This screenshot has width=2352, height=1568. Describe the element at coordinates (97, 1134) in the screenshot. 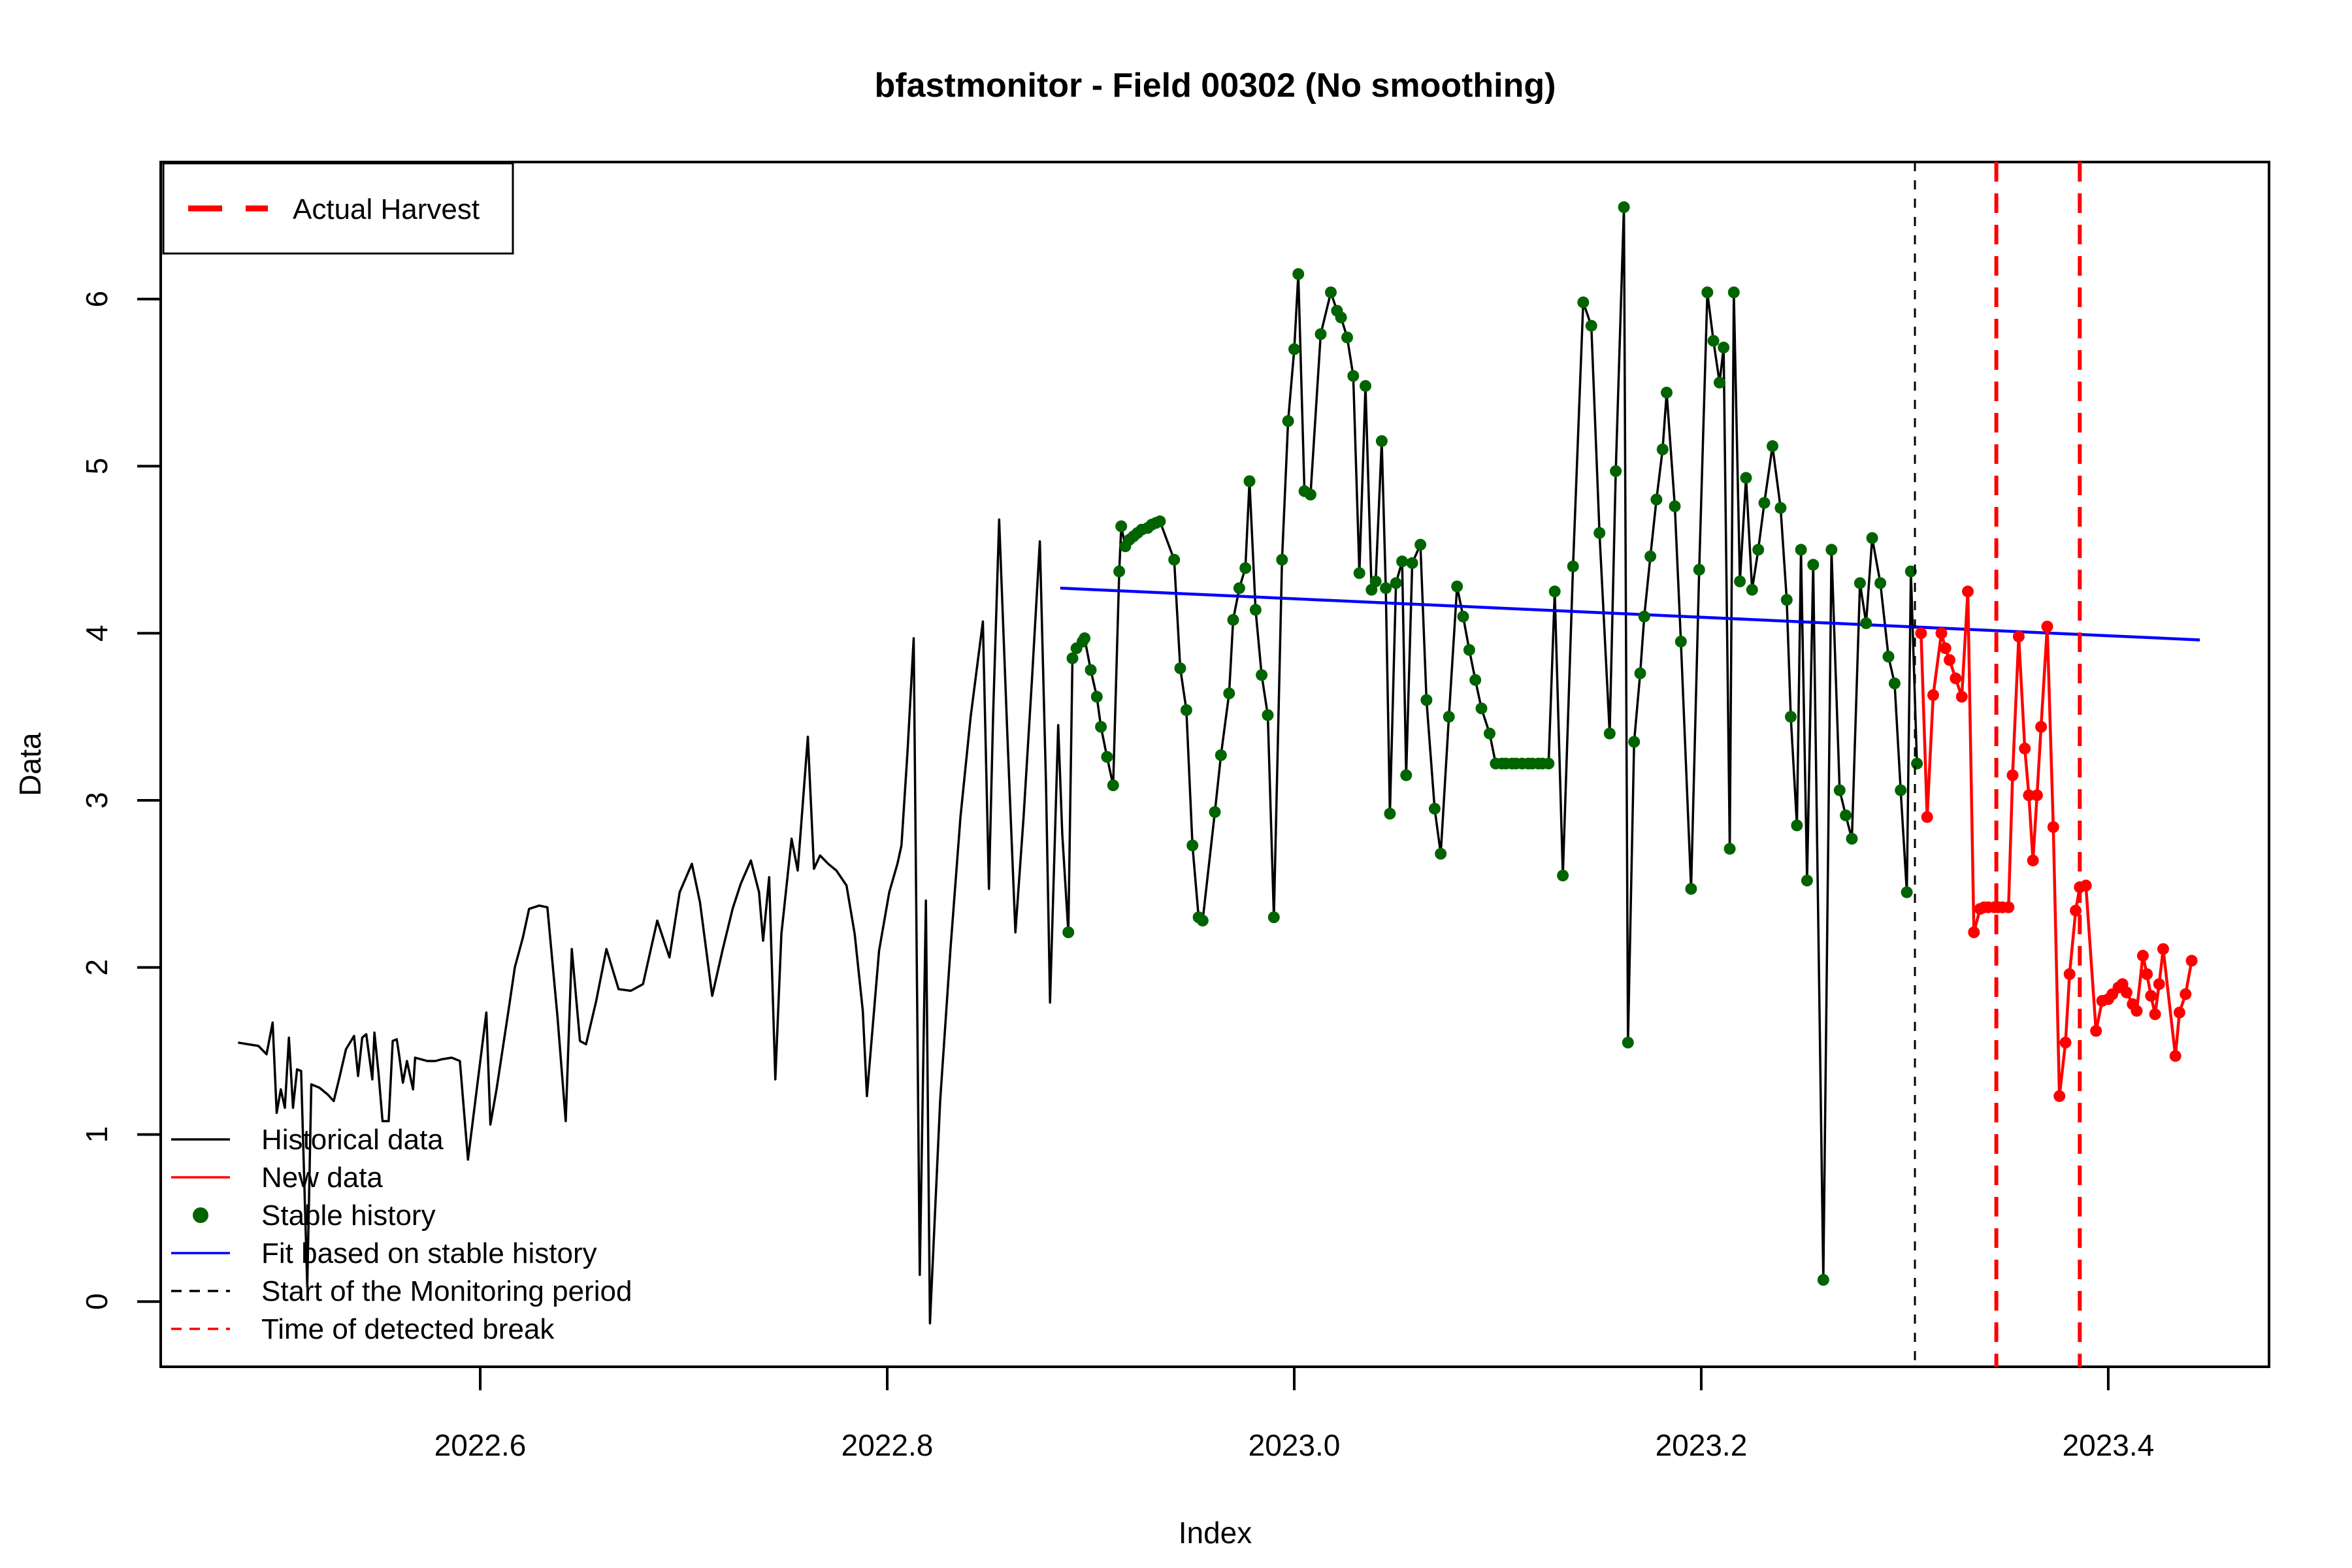

I see `y-tick-label: 1` at that location.